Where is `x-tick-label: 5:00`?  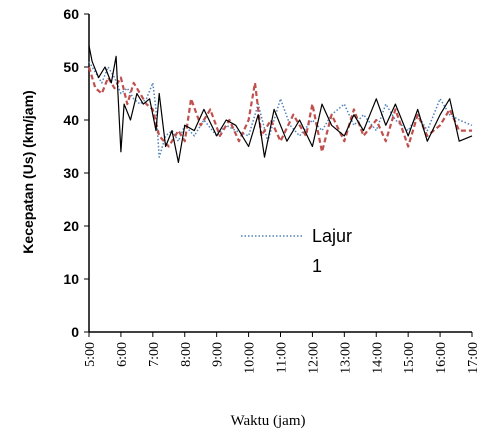
x-tick-label: 5:00 is located at coordinates (90, 354).